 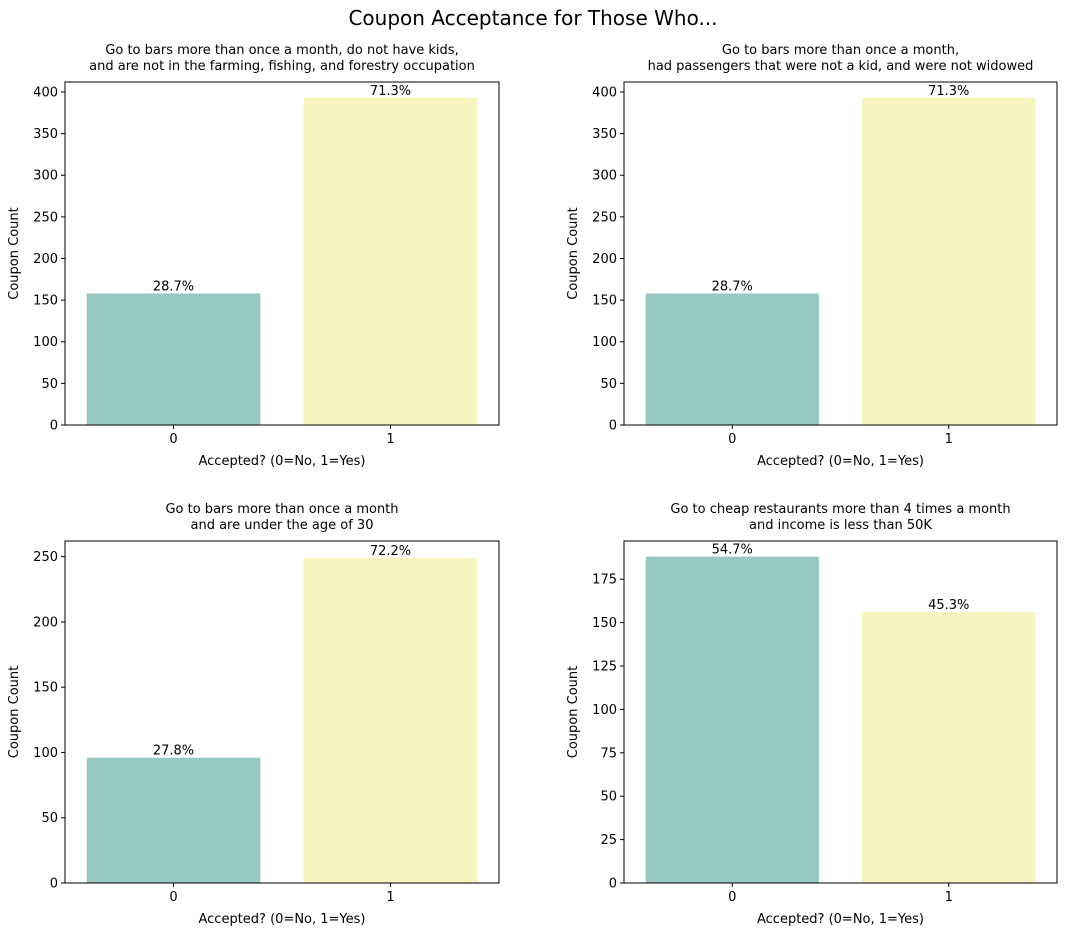 I want to click on data-label: 54.7%, so click(x=732, y=550).